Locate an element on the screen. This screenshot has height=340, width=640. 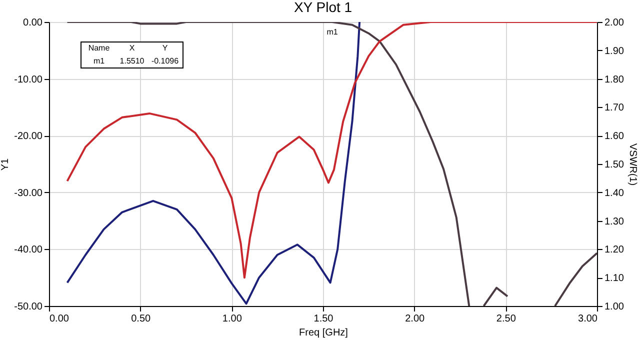
y-tick-label: -50.00 is located at coordinates (28, 307).